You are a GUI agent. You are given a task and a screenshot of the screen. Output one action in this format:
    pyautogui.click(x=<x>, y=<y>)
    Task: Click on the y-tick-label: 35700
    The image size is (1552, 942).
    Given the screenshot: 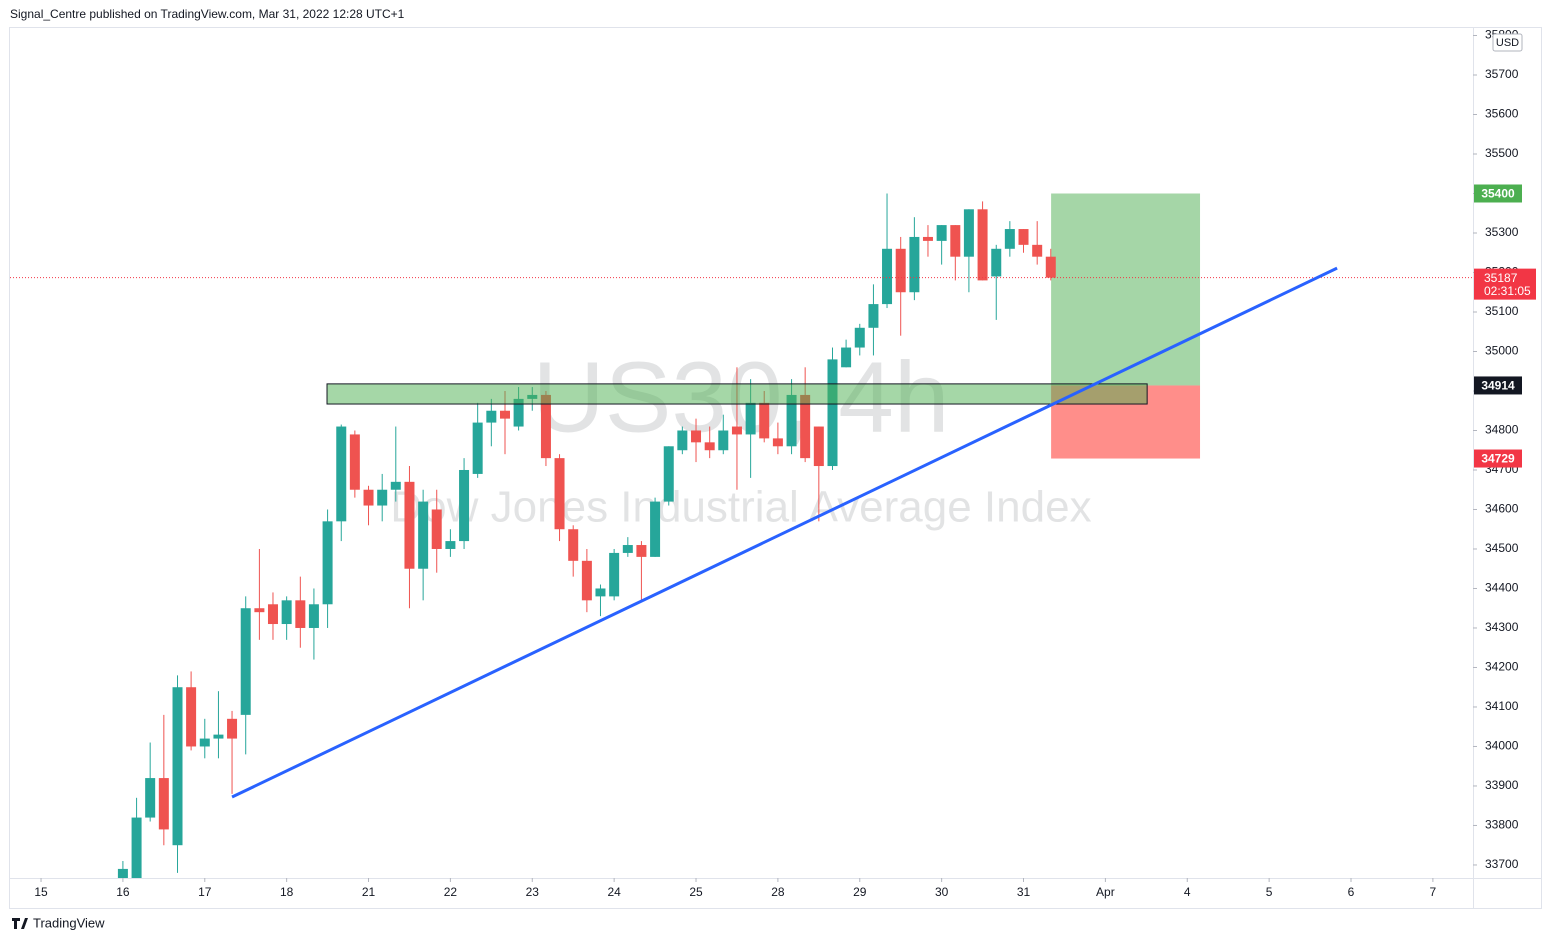 What is the action you would take?
    pyautogui.click(x=1502, y=74)
    